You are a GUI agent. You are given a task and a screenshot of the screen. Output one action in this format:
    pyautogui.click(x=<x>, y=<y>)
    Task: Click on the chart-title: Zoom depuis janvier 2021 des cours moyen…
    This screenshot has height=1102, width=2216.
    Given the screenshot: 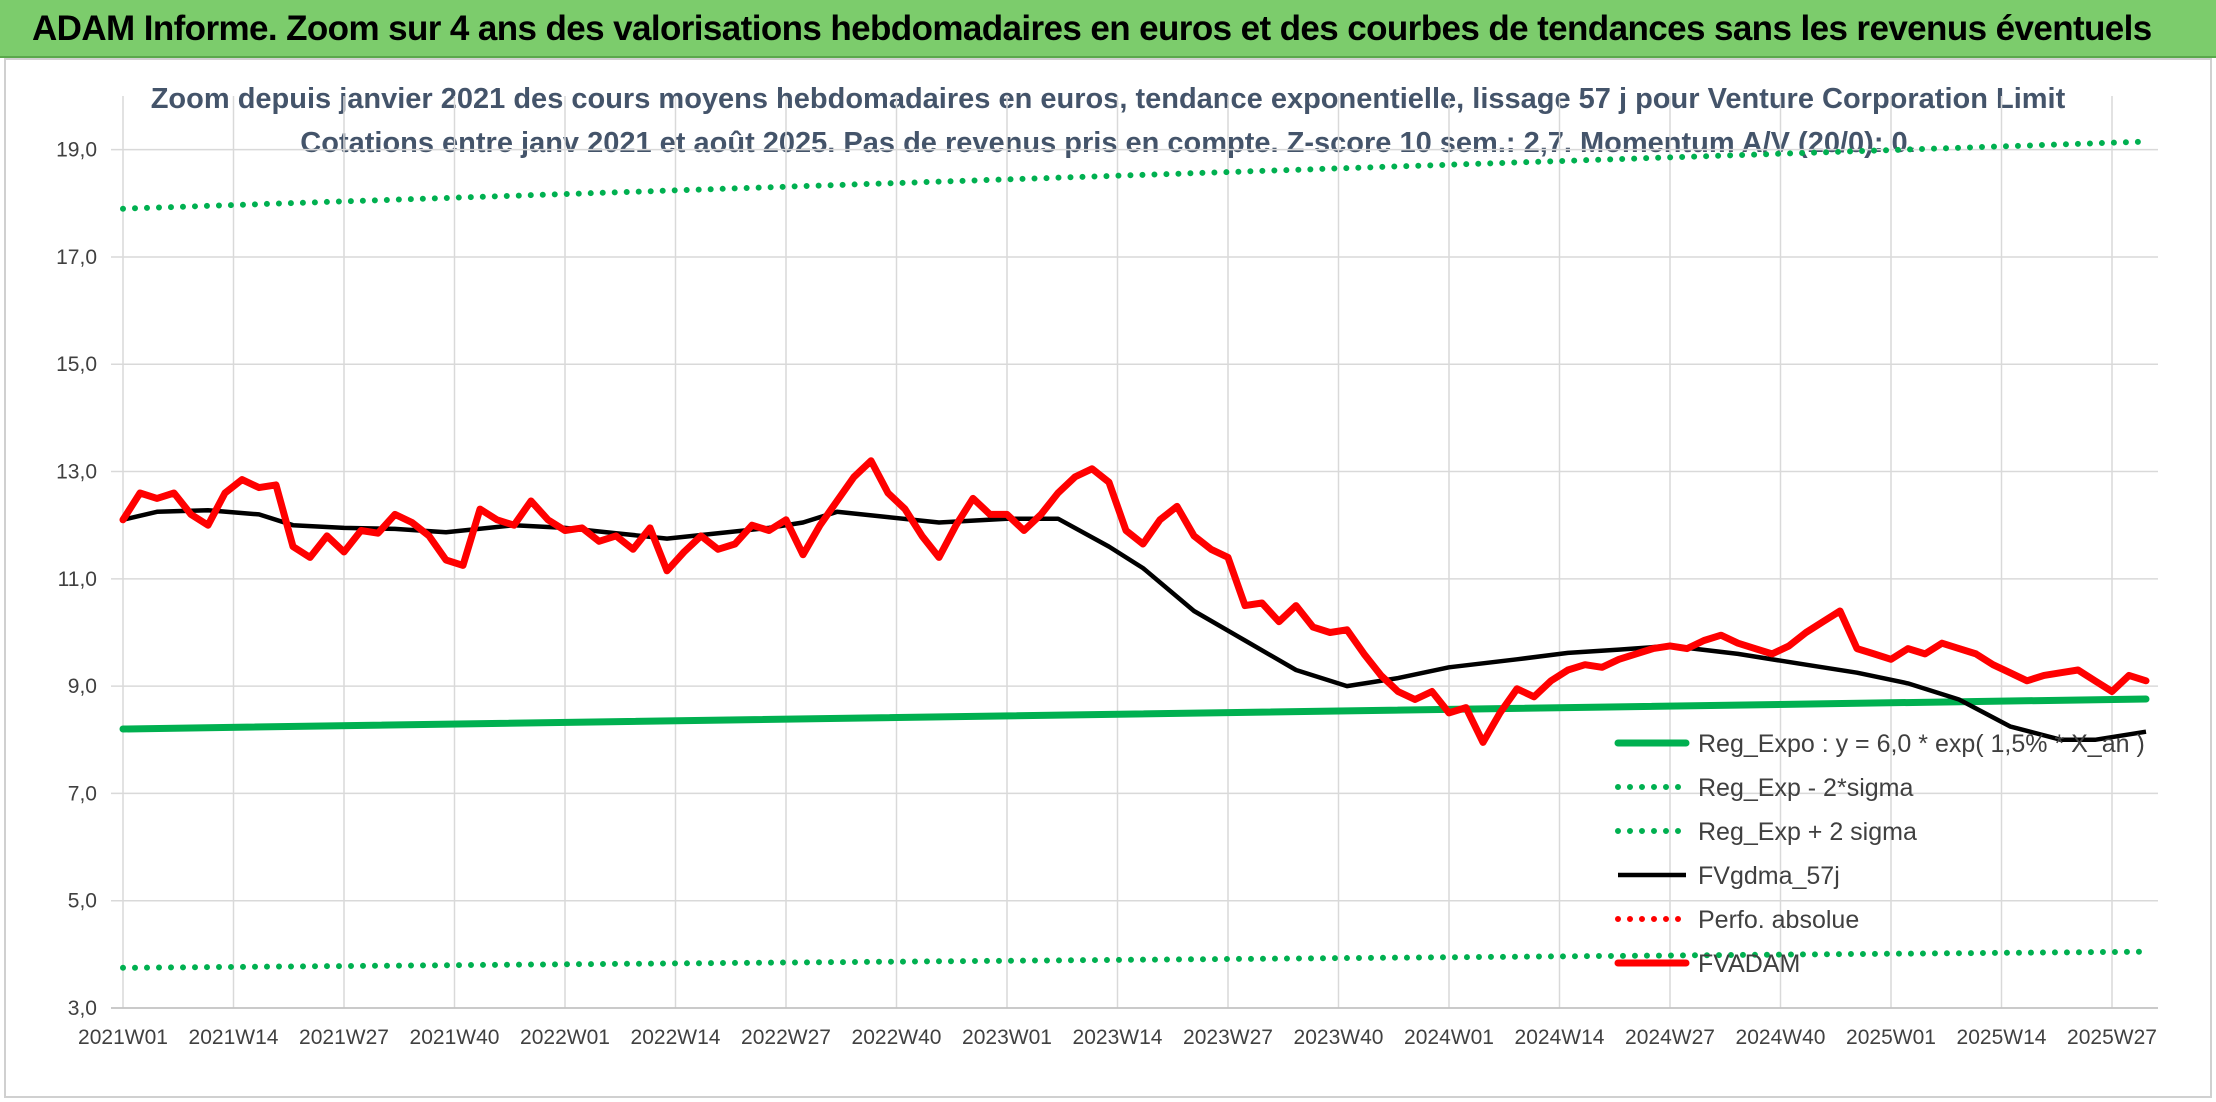 What is the action you would take?
    pyautogui.click(x=1108, y=99)
    